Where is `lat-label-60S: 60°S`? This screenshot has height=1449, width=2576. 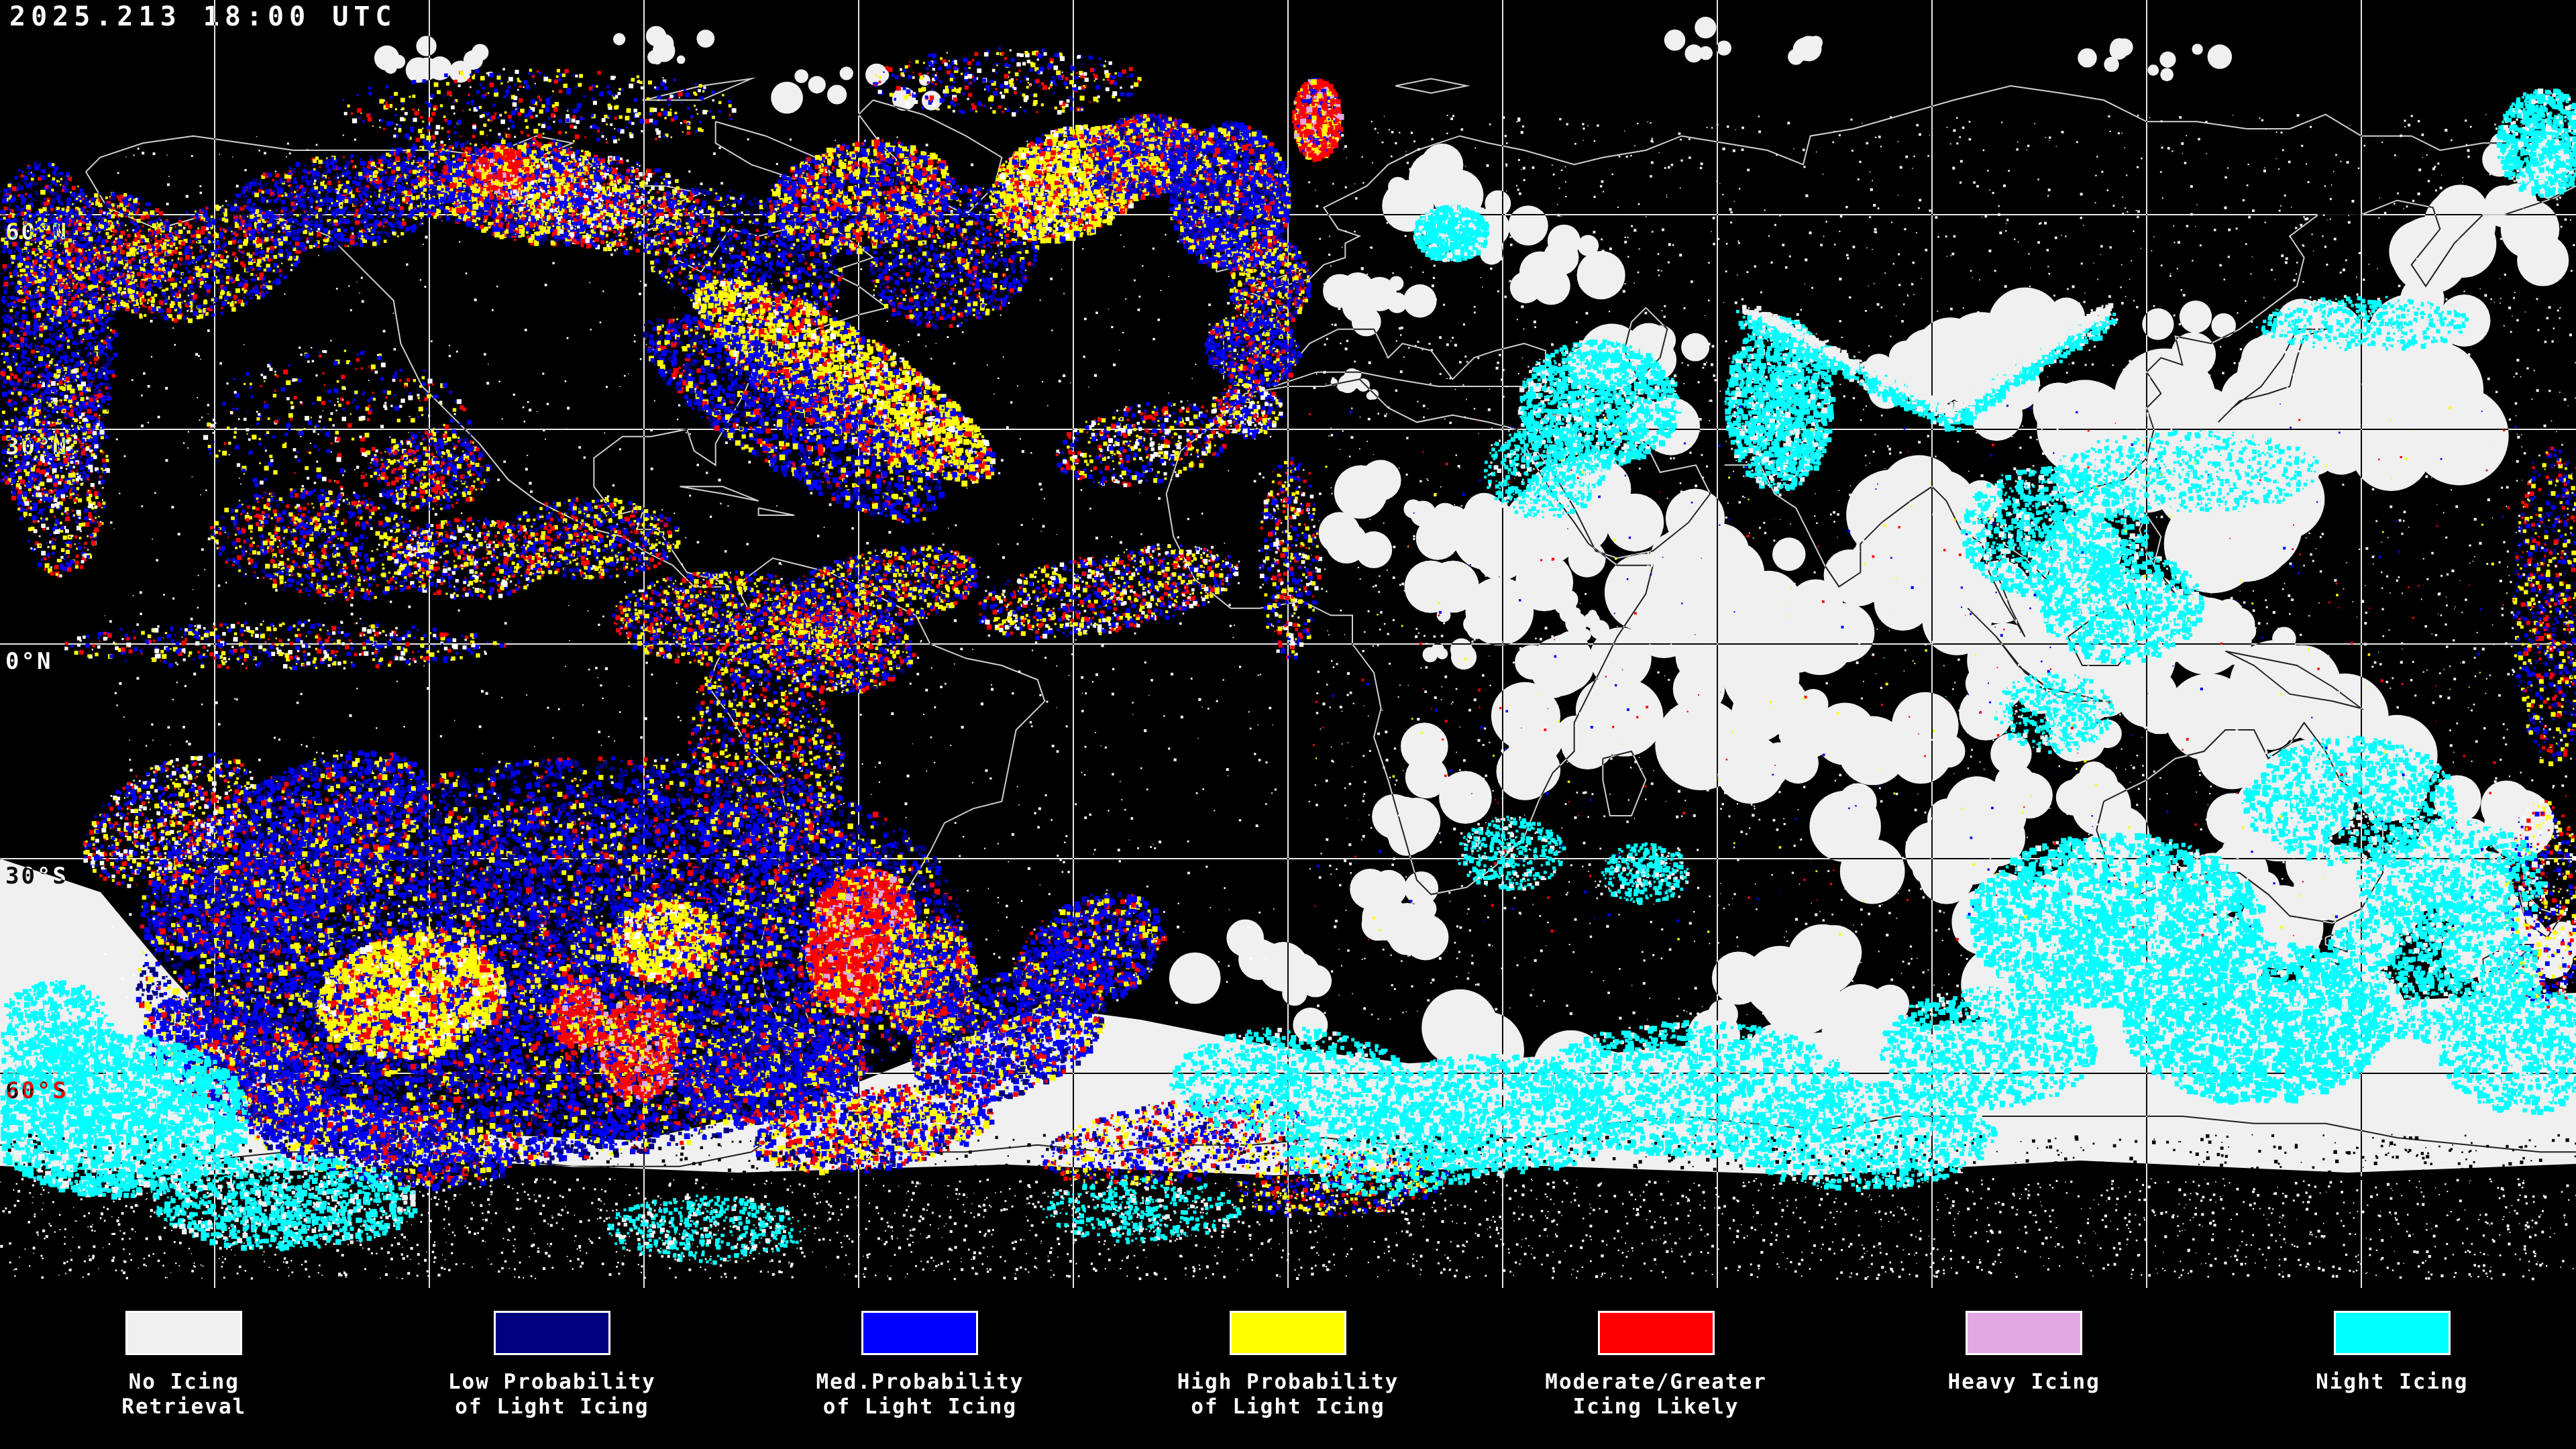 lat-label-60S: 60°S is located at coordinates (36, 1090).